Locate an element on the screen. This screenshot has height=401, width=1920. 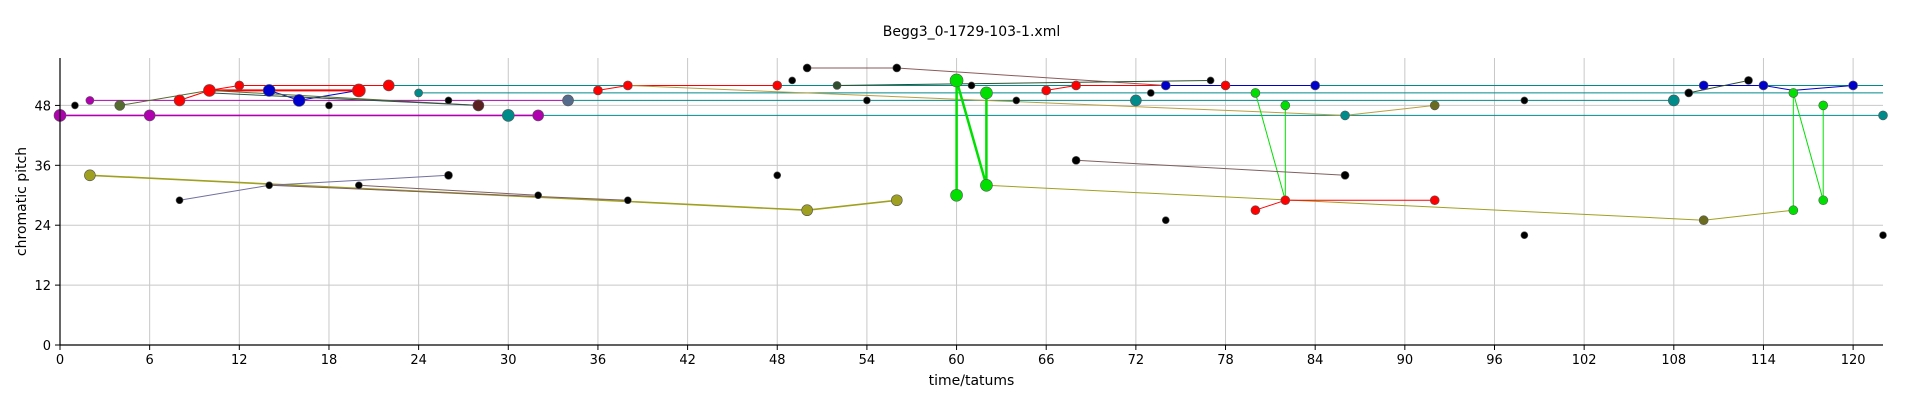
x-tick-label: 60 is located at coordinates (956, 360).